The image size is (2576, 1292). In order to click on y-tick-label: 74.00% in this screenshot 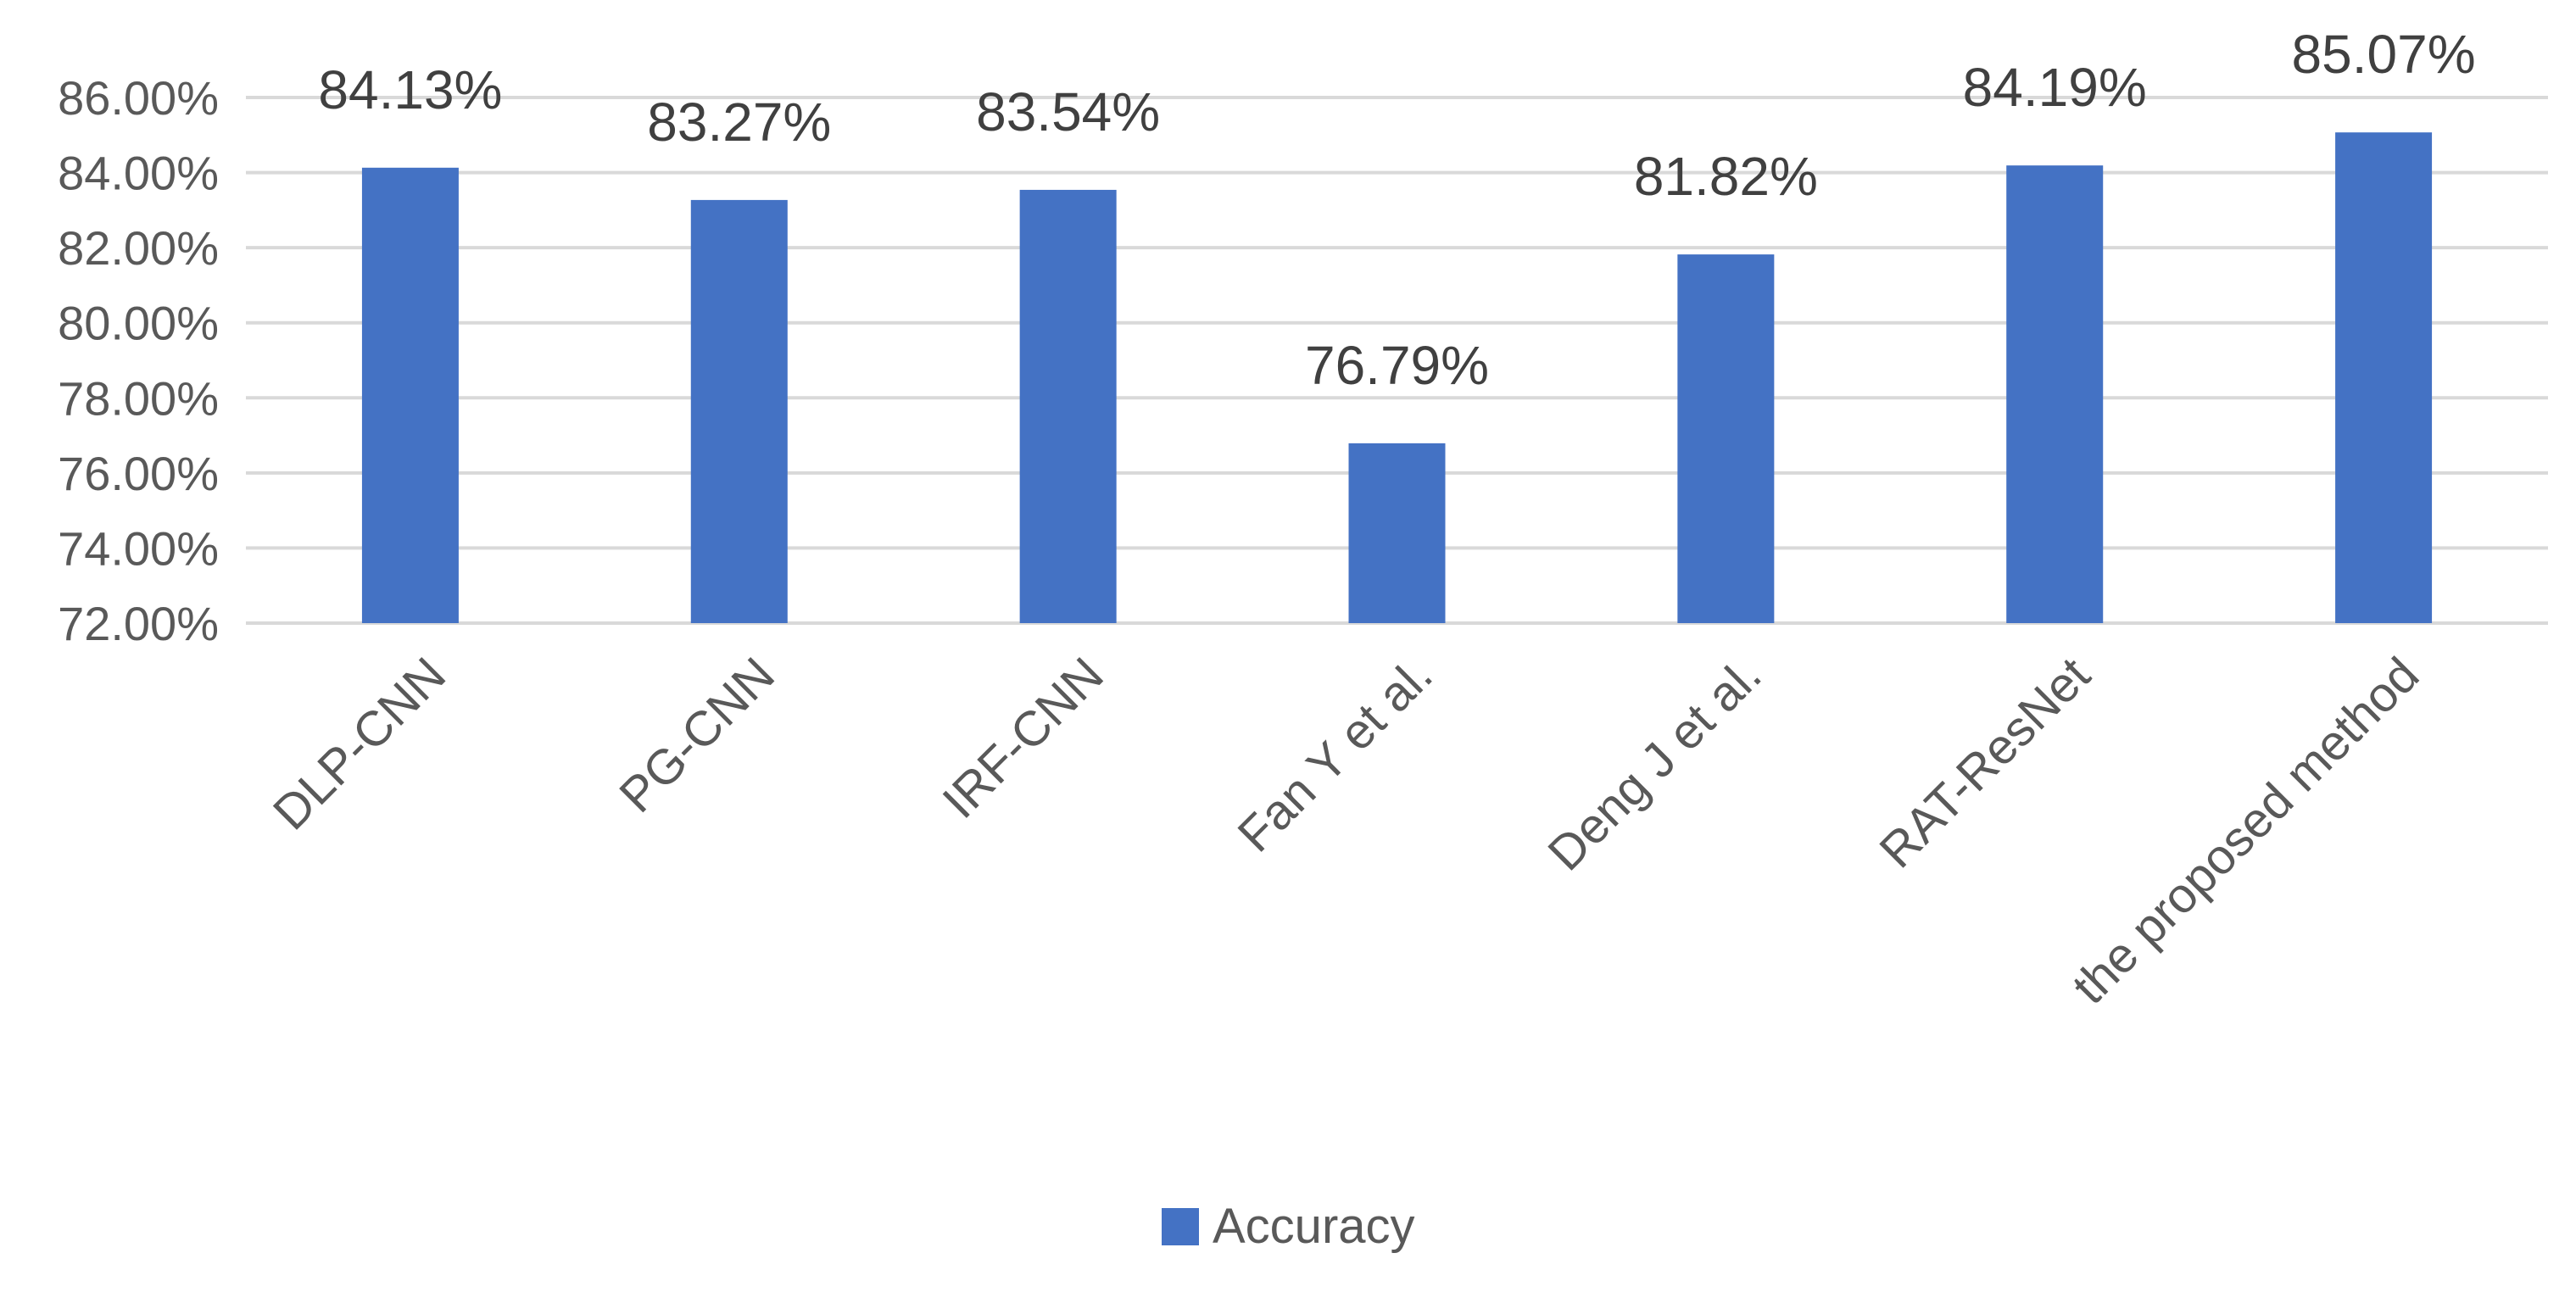, I will do `click(138, 548)`.